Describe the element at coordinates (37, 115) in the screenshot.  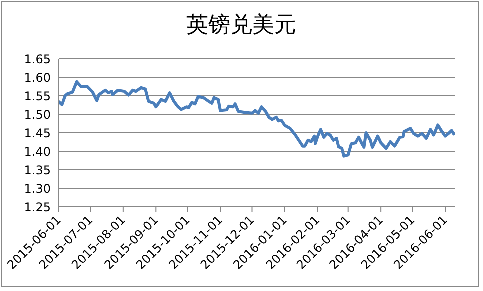
I see `y-tick-label: 1.50` at that location.